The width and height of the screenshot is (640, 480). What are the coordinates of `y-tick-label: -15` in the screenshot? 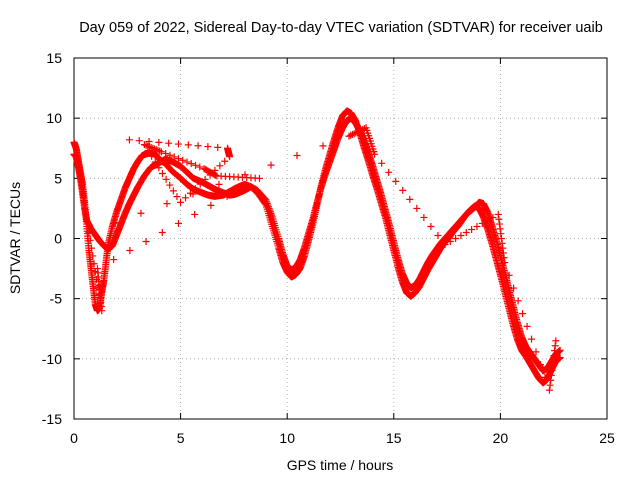 It's located at (52, 419).